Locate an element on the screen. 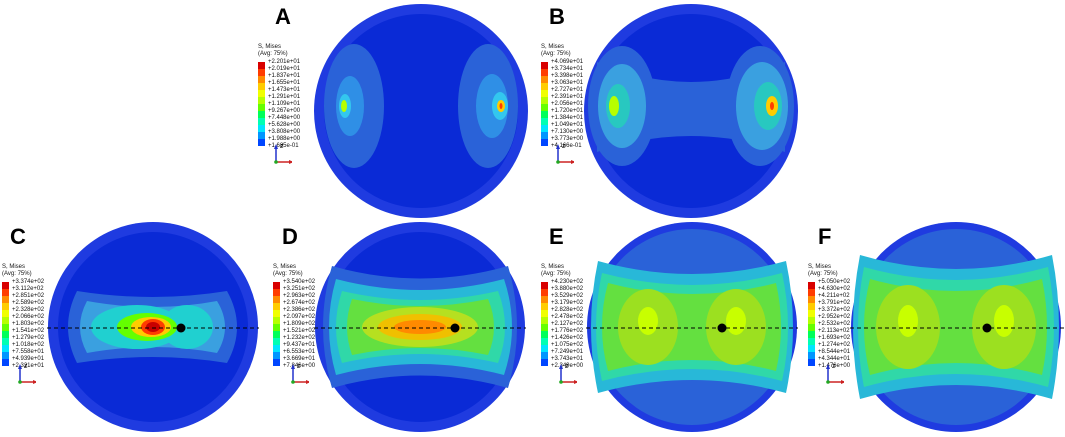 This screenshot has width=1065, height=437. legend-value: +2.963e+02 is located at coordinates (299, 296).